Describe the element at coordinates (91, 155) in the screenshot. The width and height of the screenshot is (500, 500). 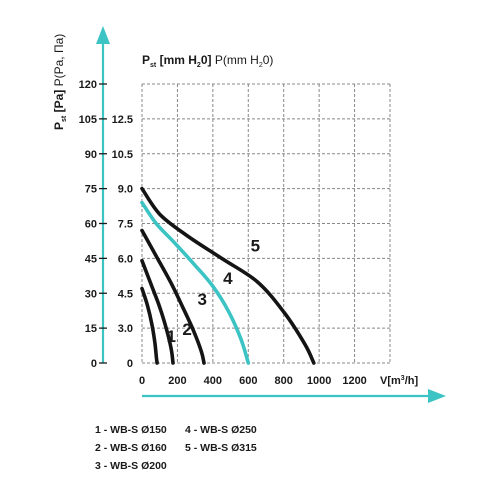
I see `y-tick-label-pa: 90` at that location.